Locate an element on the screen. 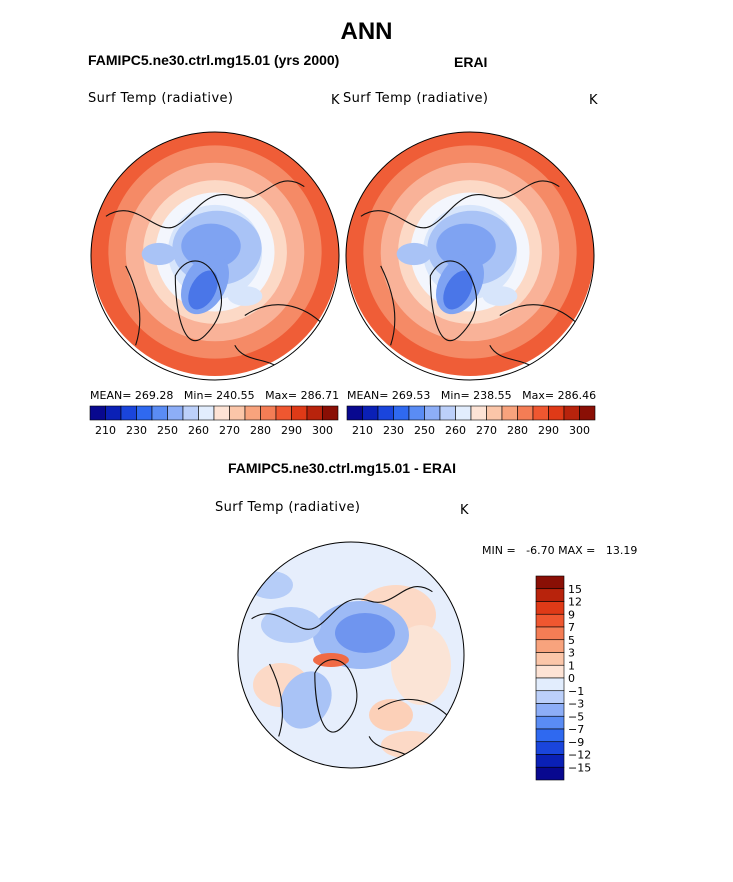 This screenshot has width=733, height=882. obs-colorbar-tick-label: 300 is located at coordinates (579, 430).